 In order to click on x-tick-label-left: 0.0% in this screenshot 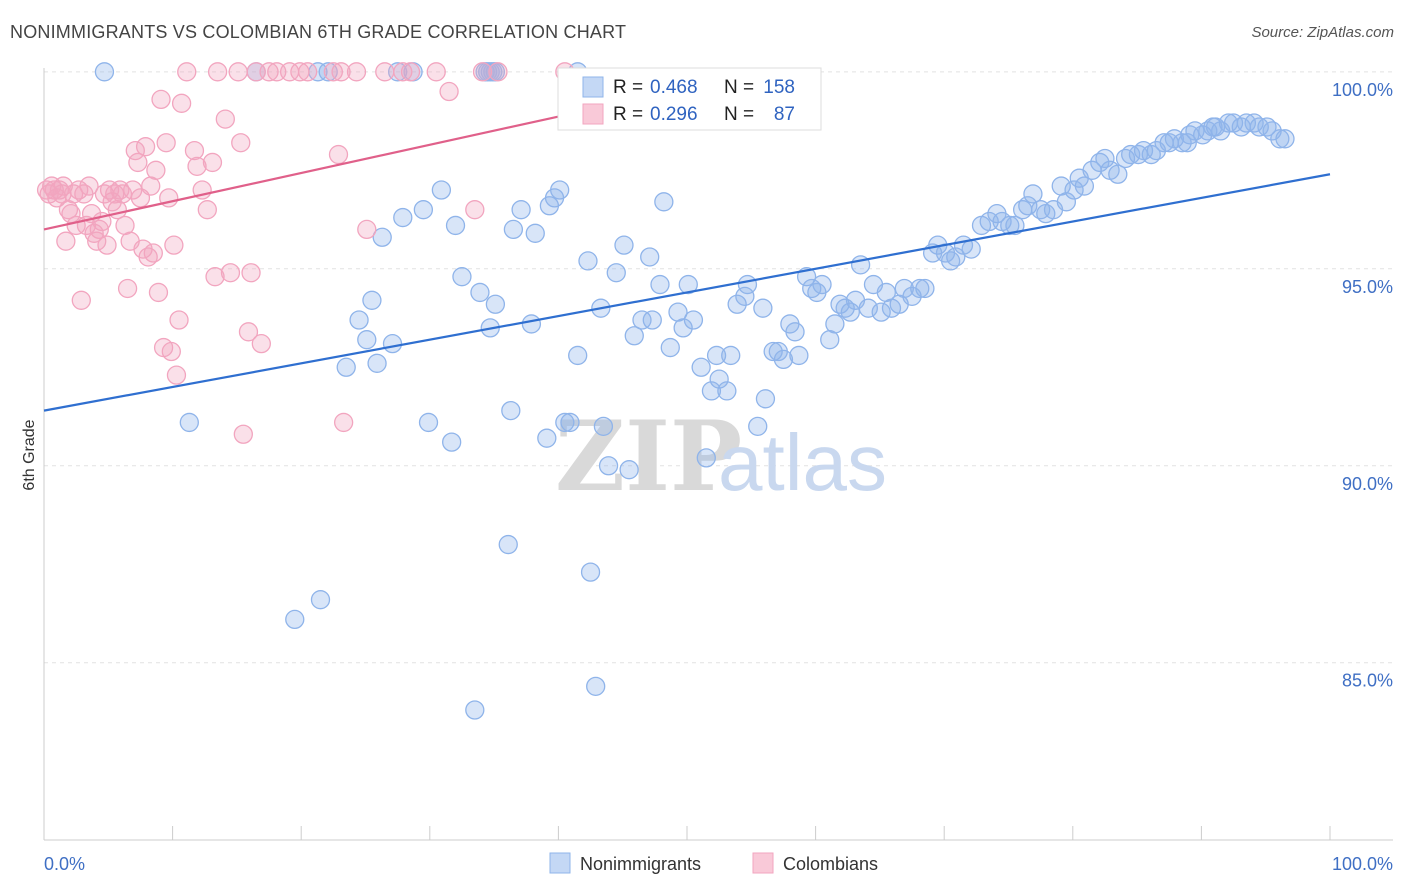, I will do `click(64, 864)`.